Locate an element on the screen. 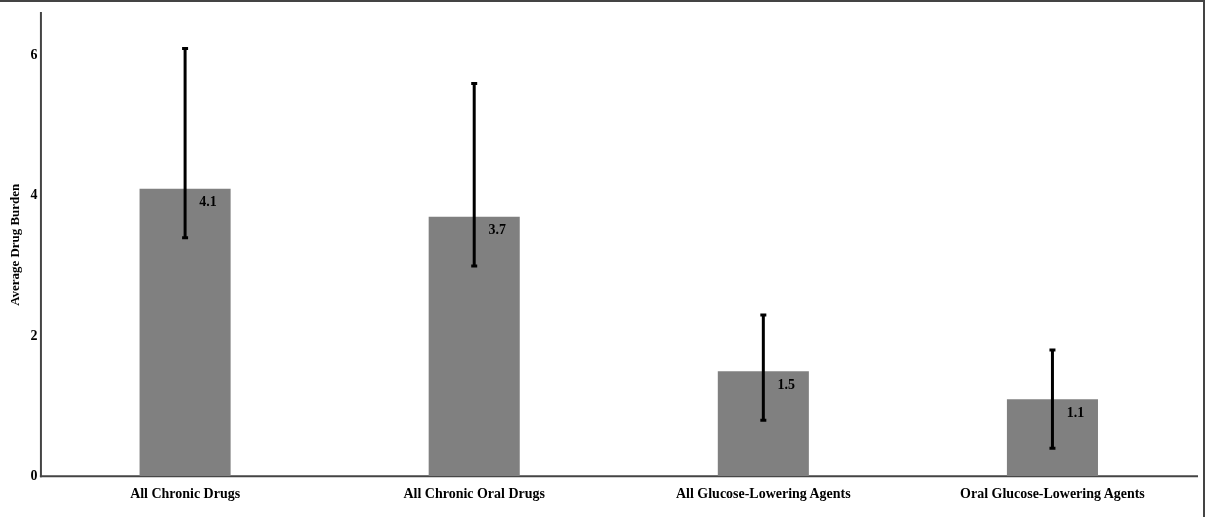 The height and width of the screenshot is (517, 1205). x-tick-label: Oral Glucose-Lowering Agents is located at coordinates (1053, 494).